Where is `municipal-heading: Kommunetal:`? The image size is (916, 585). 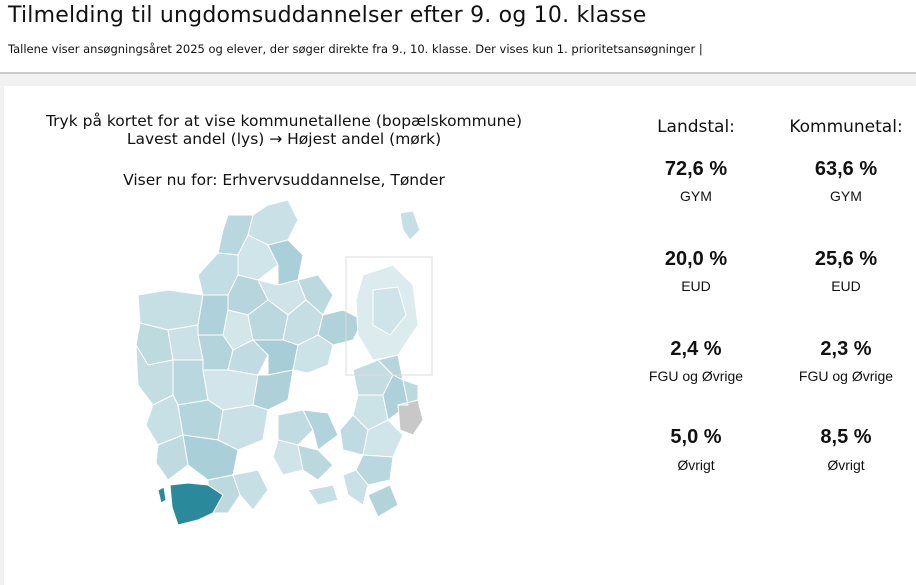 municipal-heading: Kommunetal: is located at coordinates (846, 127).